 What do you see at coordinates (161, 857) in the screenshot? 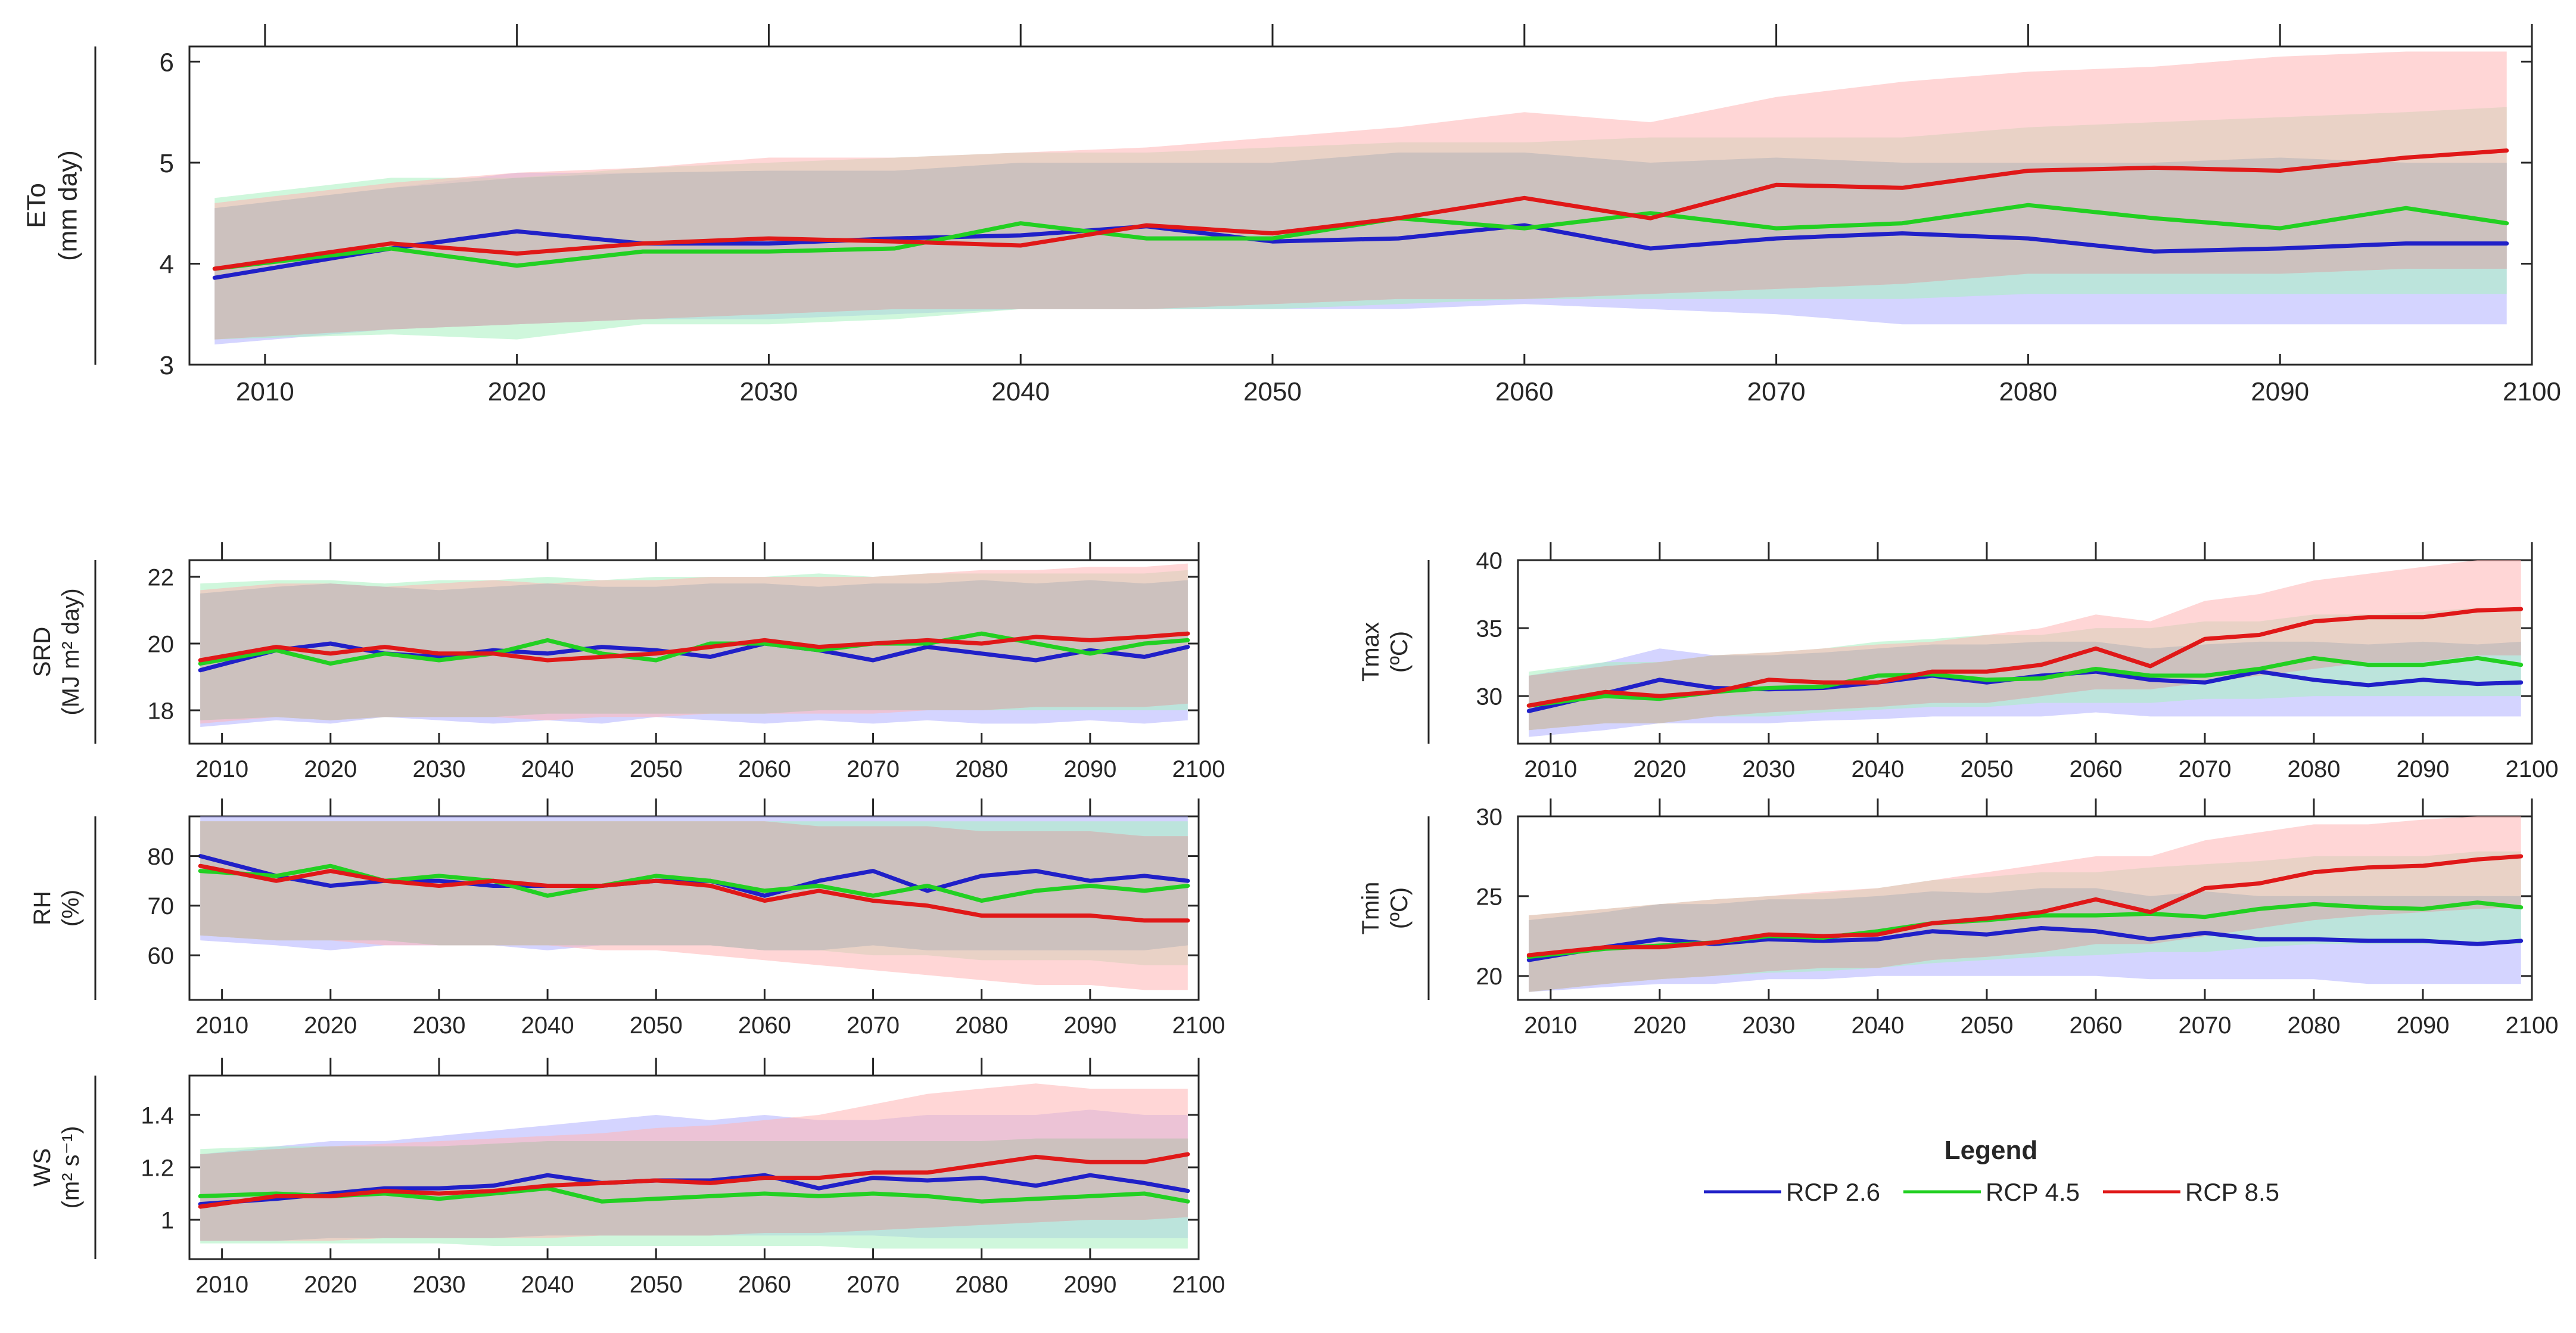
I see `y-tick-label: 80` at bounding box center [161, 857].